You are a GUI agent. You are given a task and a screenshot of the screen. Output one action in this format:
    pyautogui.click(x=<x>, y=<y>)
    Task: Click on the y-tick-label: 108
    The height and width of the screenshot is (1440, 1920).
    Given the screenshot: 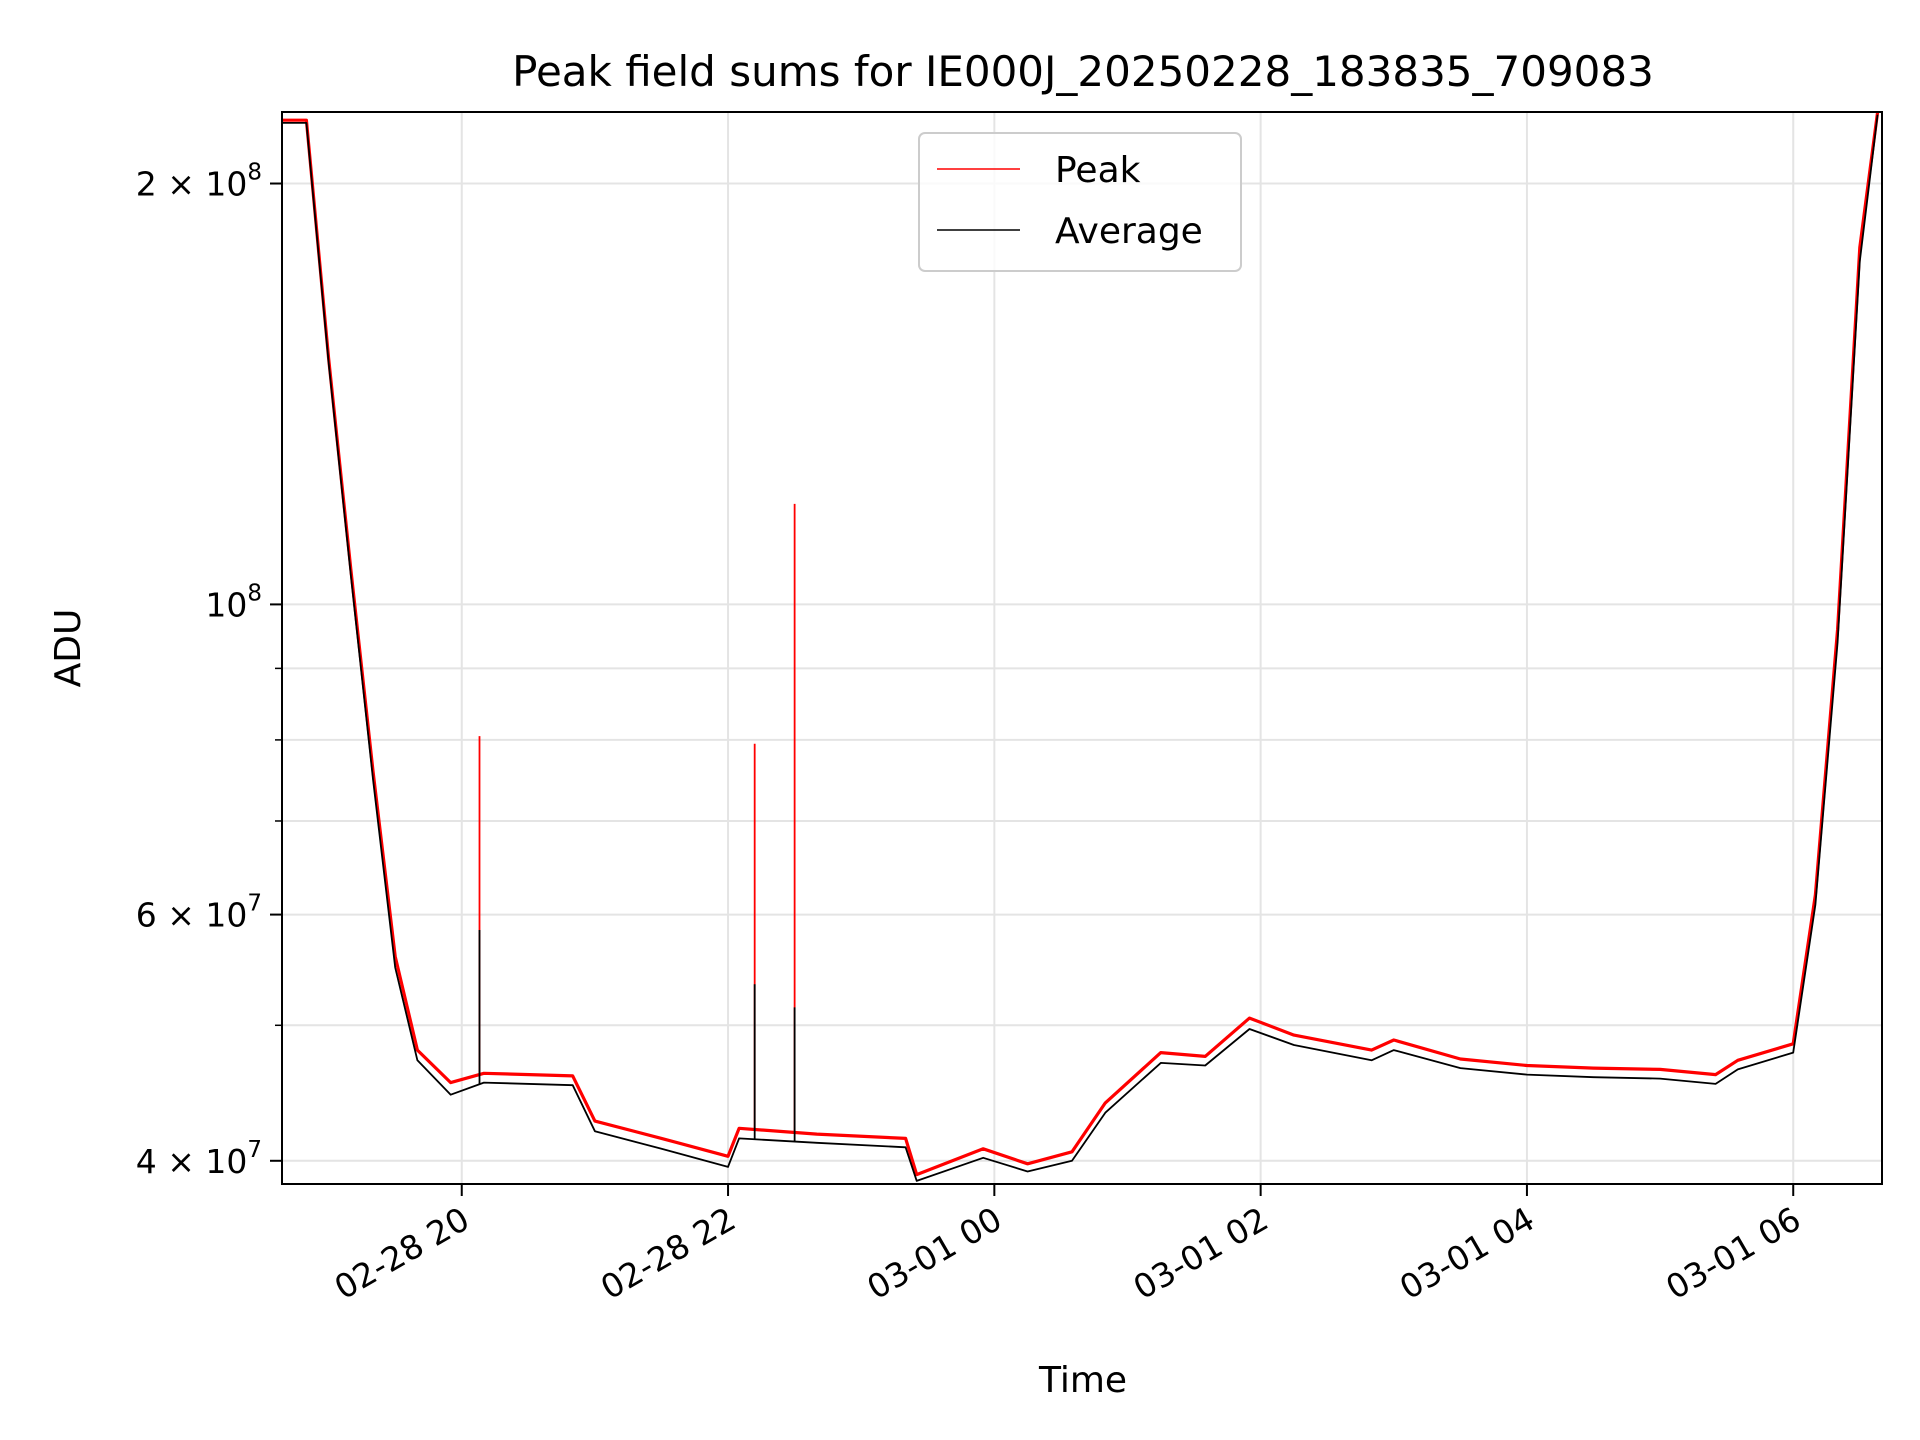 What is the action you would take?
    pyautogui.click(x=233, y=602)
    